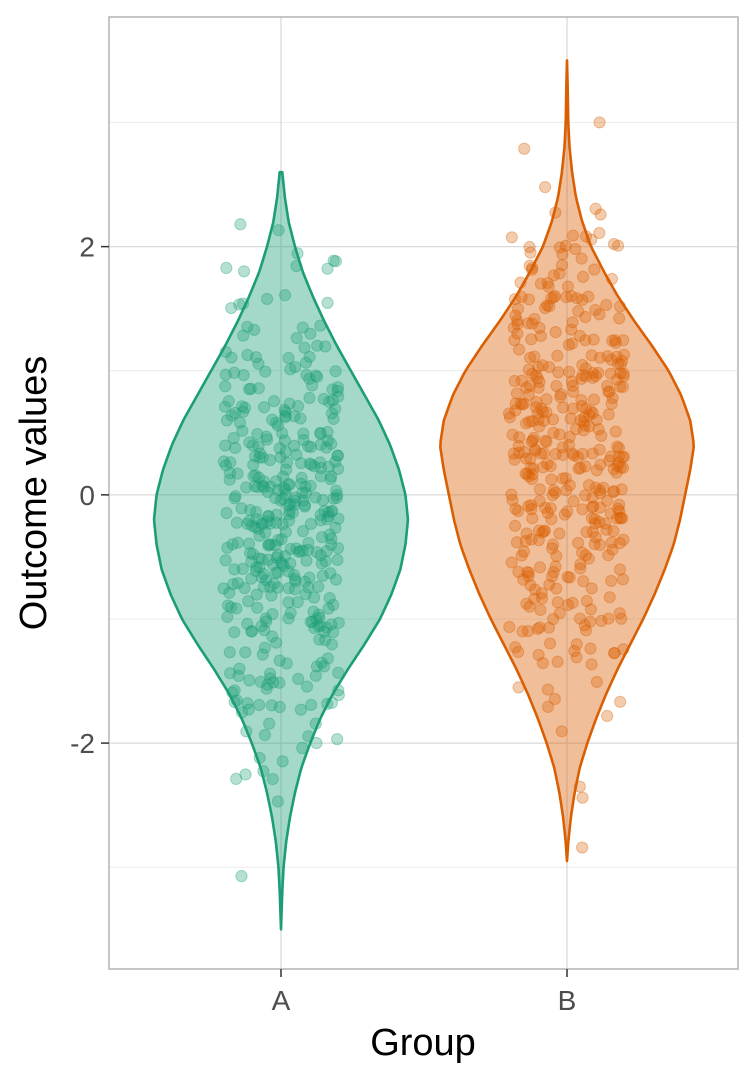  Describe the element at coordinates (87, 495) in the screenshot. I see `y-tick-label: 0` at that location.